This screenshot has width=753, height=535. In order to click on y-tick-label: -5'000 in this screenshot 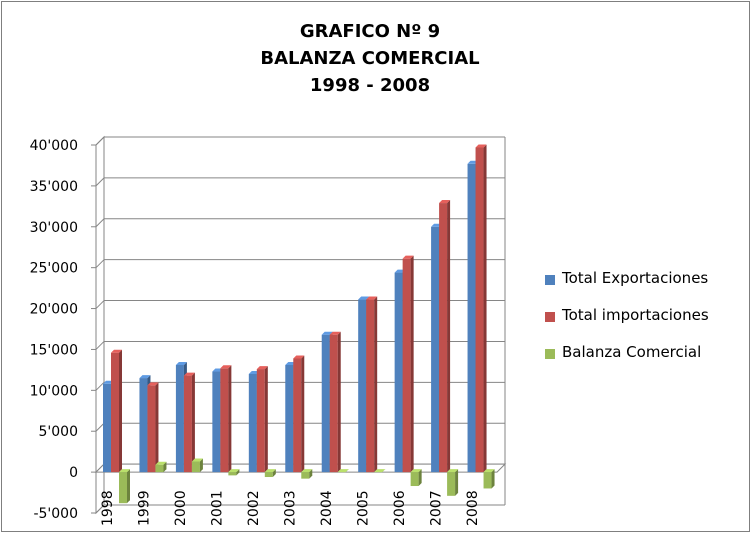, I will do `click(55, 514)`.